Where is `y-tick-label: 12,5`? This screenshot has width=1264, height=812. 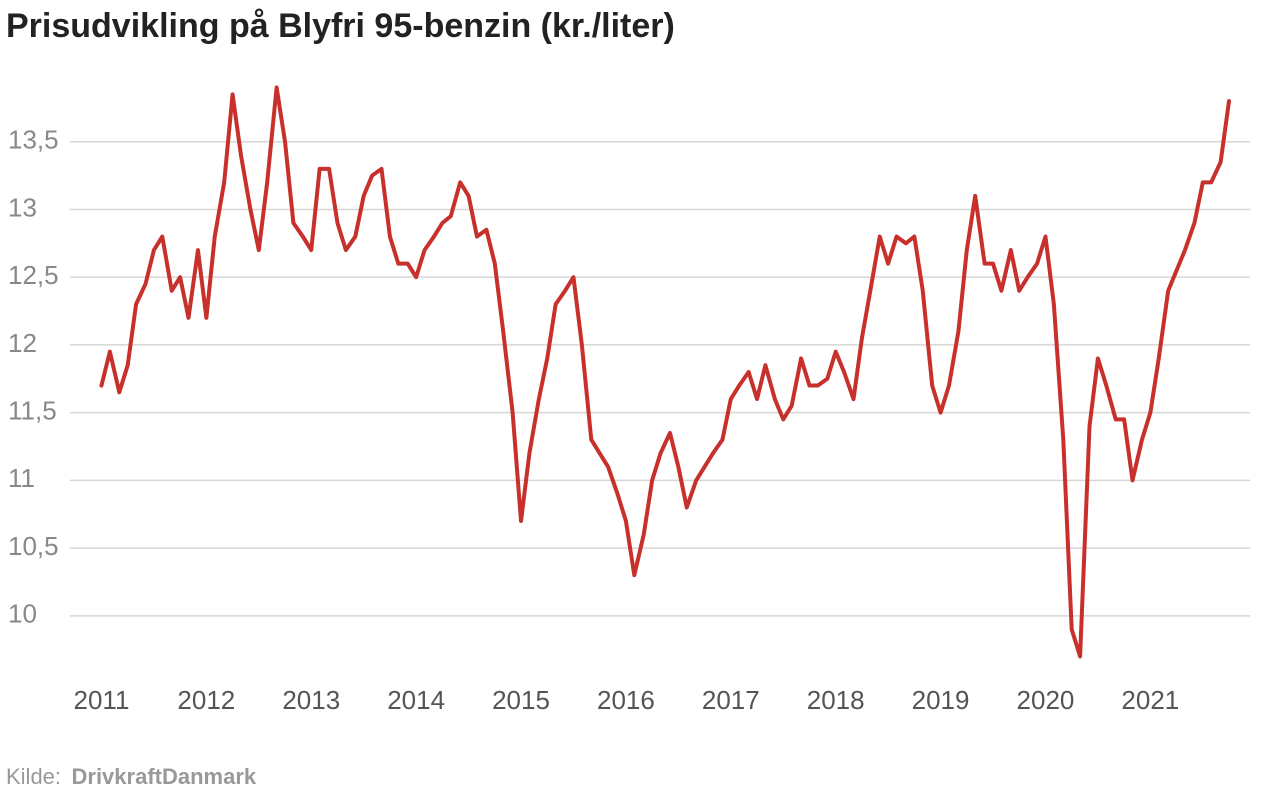
y-tick-label: 12,5 is located at coordinates (33, 275).